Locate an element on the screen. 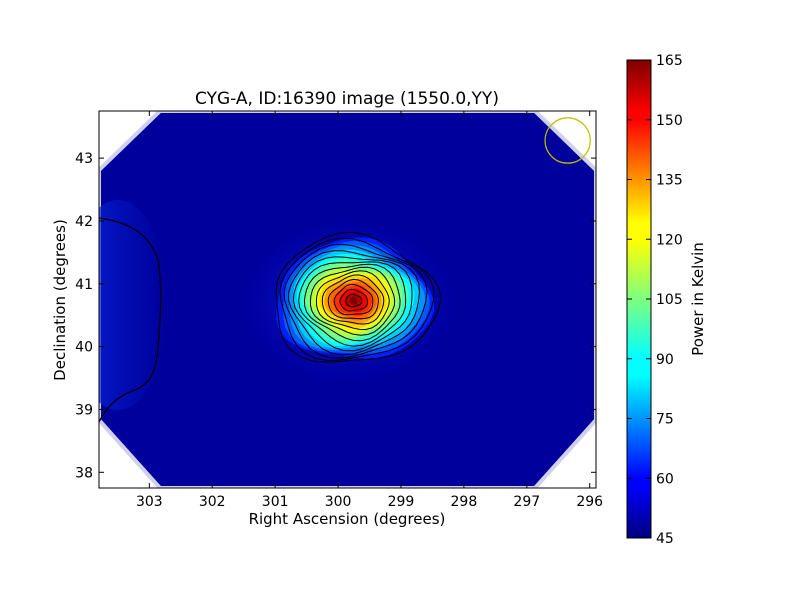  colorbar-tick-label: 90 is located at coordinates (665, 360).